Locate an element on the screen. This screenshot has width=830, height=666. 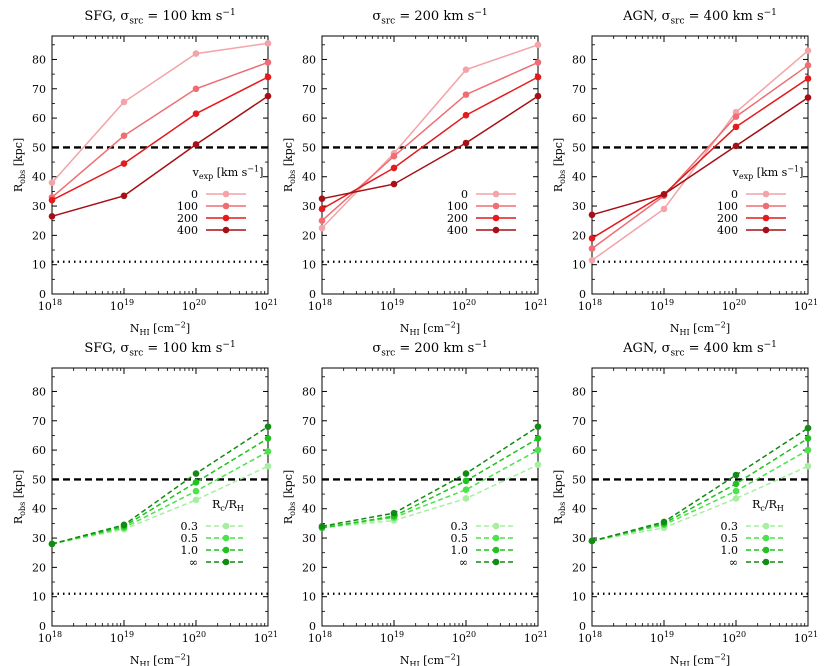
panel-title: SFG, σsrc = 100 km s−1 is located at coordinates (159, 17).